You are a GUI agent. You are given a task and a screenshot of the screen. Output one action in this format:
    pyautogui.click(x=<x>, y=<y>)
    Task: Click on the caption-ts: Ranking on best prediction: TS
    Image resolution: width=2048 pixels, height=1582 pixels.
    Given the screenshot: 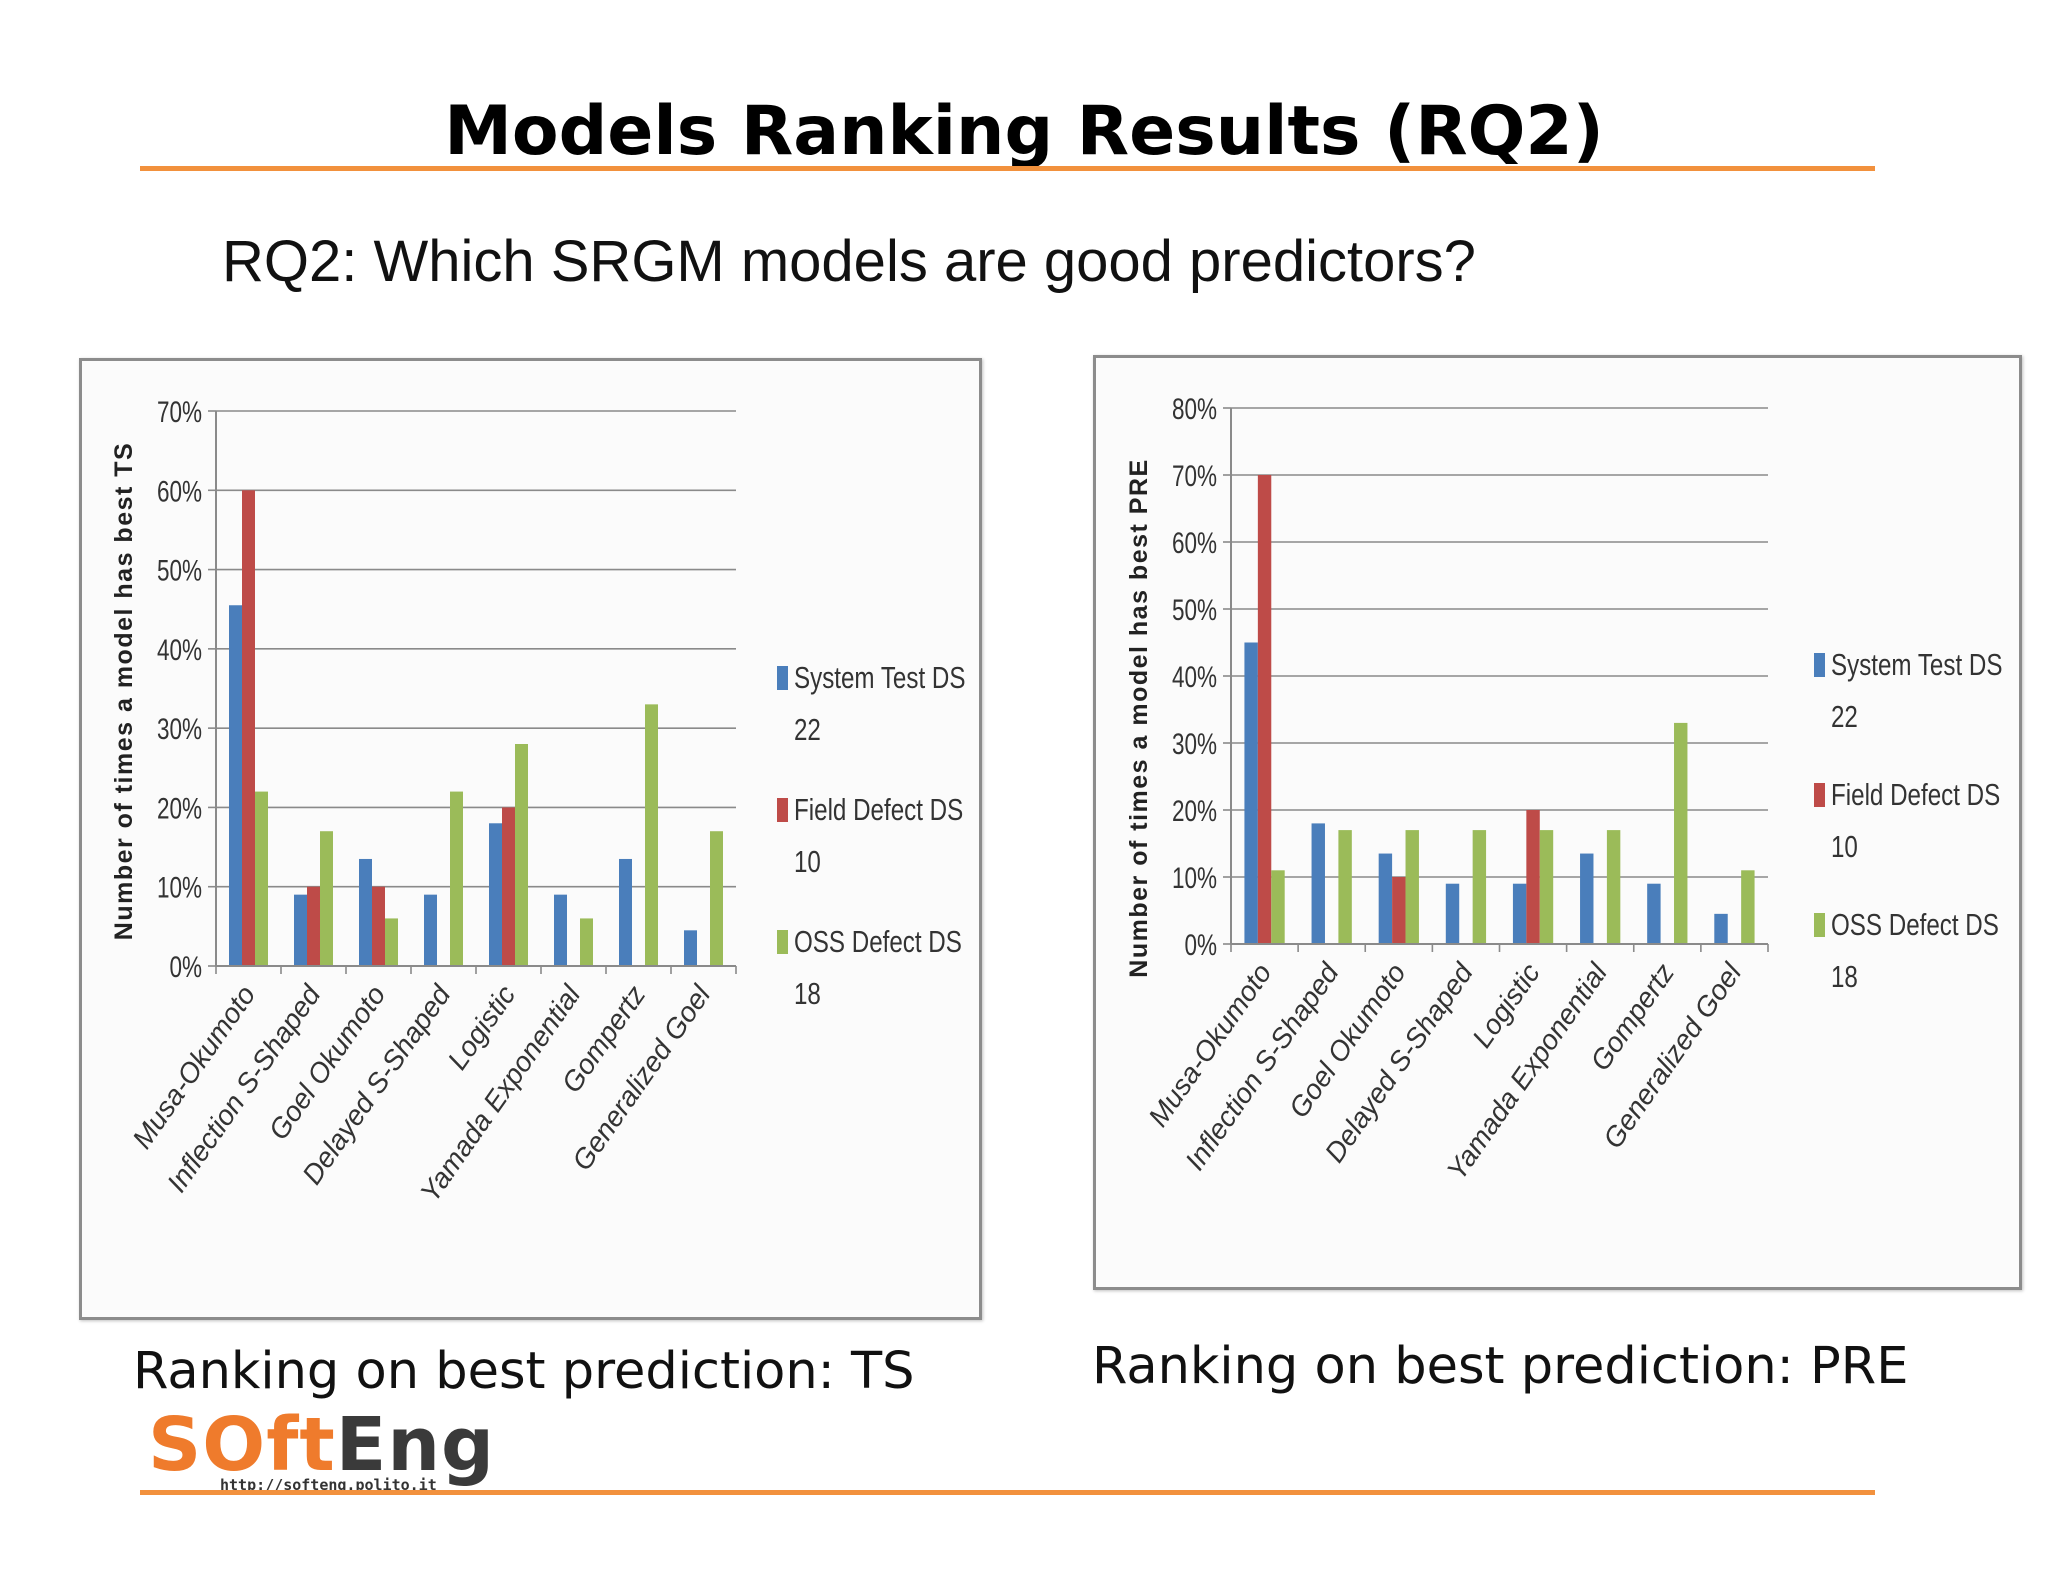 What is the action you would take?
    pyautogui.click(x=524, y=1371)
    